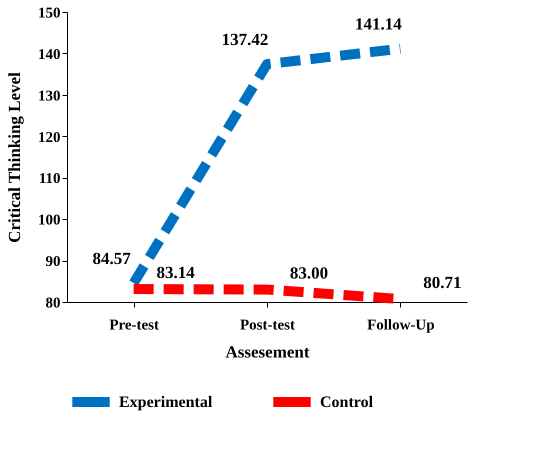 Image resolution: width=553 pixels, height=456 pixels. I want to click on x-tick-label: Post-test, so click(267, 326).